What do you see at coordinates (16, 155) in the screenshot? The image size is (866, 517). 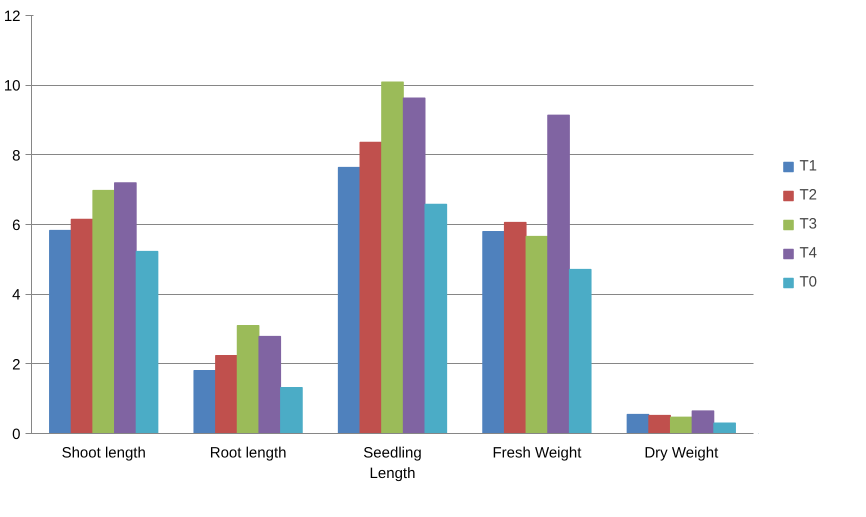 I see `y-tick-label: 8` at bounding box center [16, 155].